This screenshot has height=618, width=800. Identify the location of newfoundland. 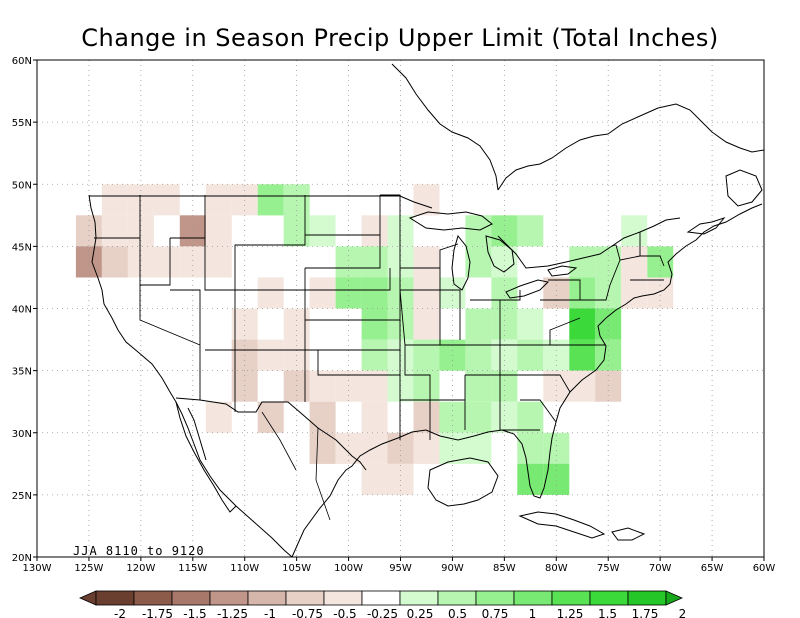
(744, 188).